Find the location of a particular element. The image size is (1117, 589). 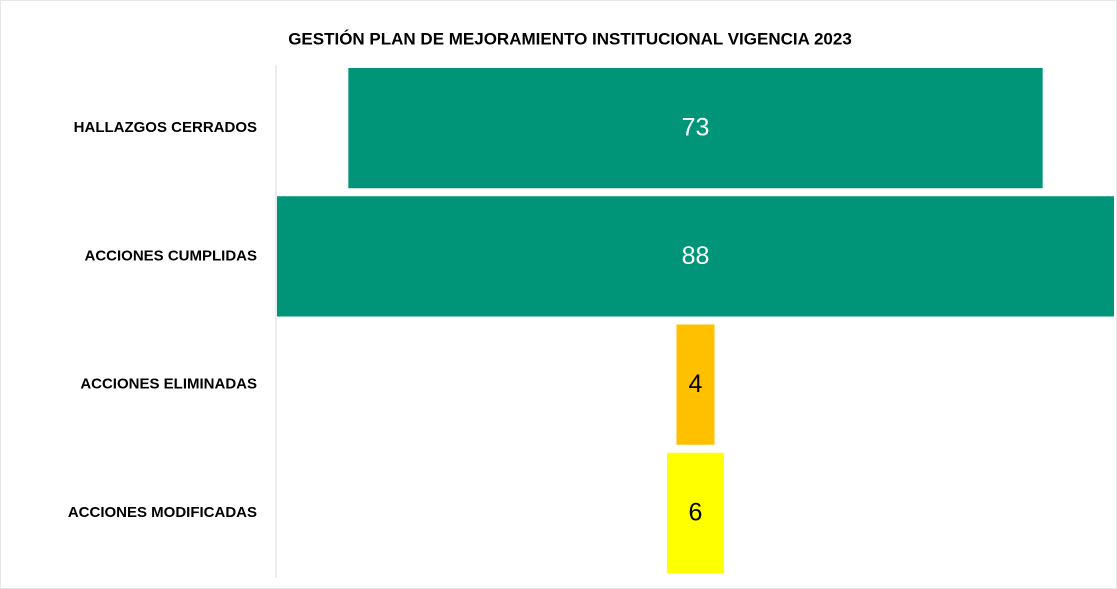

category-label: HALLAZGOS CERRADOS is located at coordinates (165, 127).